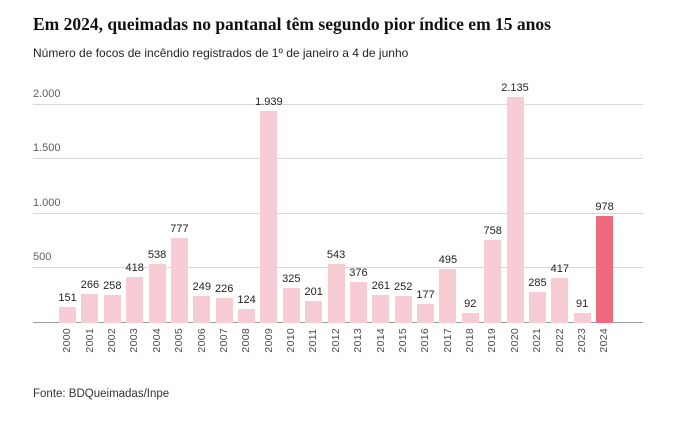 The image size is (684, 422). I want to click on x-tick-label: 2017, so click(447, 340).